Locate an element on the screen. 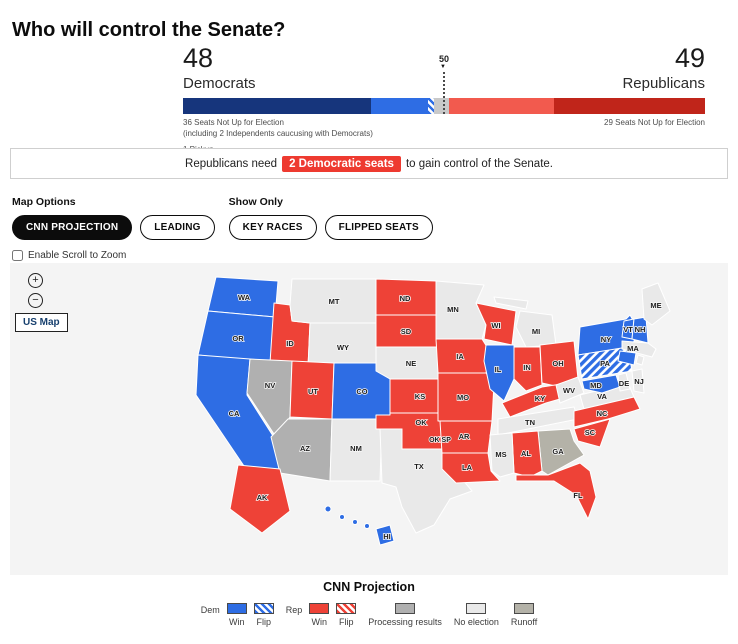  state-label-NJ: NJ is located at coordinates (639, 381).